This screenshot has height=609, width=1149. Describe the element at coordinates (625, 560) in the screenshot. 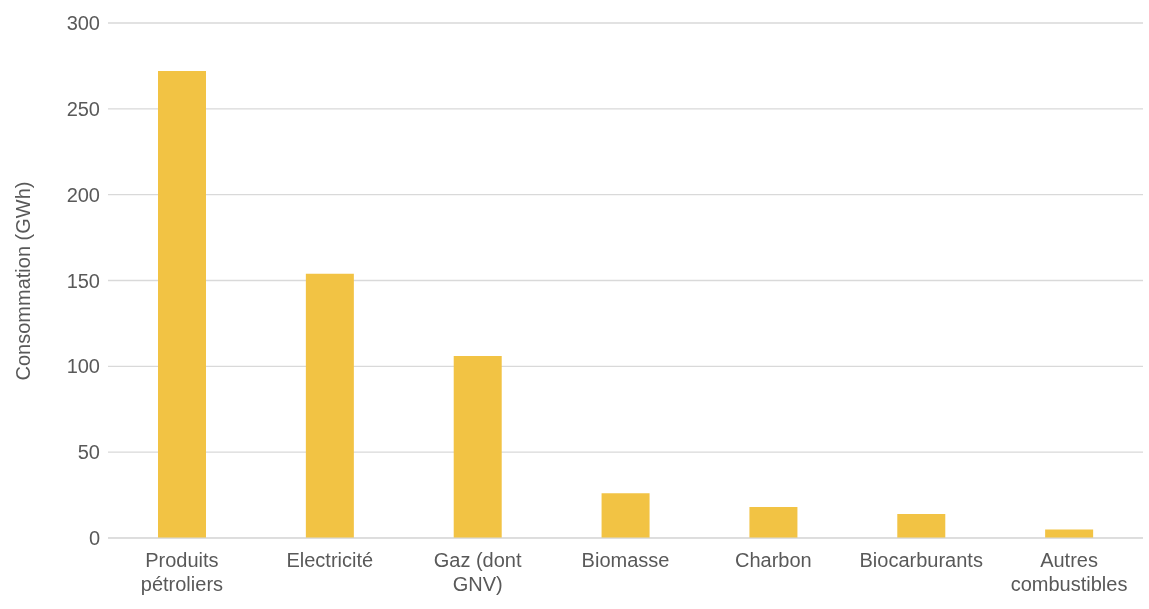

I see `x-tick-label: Biomasse` at that location.